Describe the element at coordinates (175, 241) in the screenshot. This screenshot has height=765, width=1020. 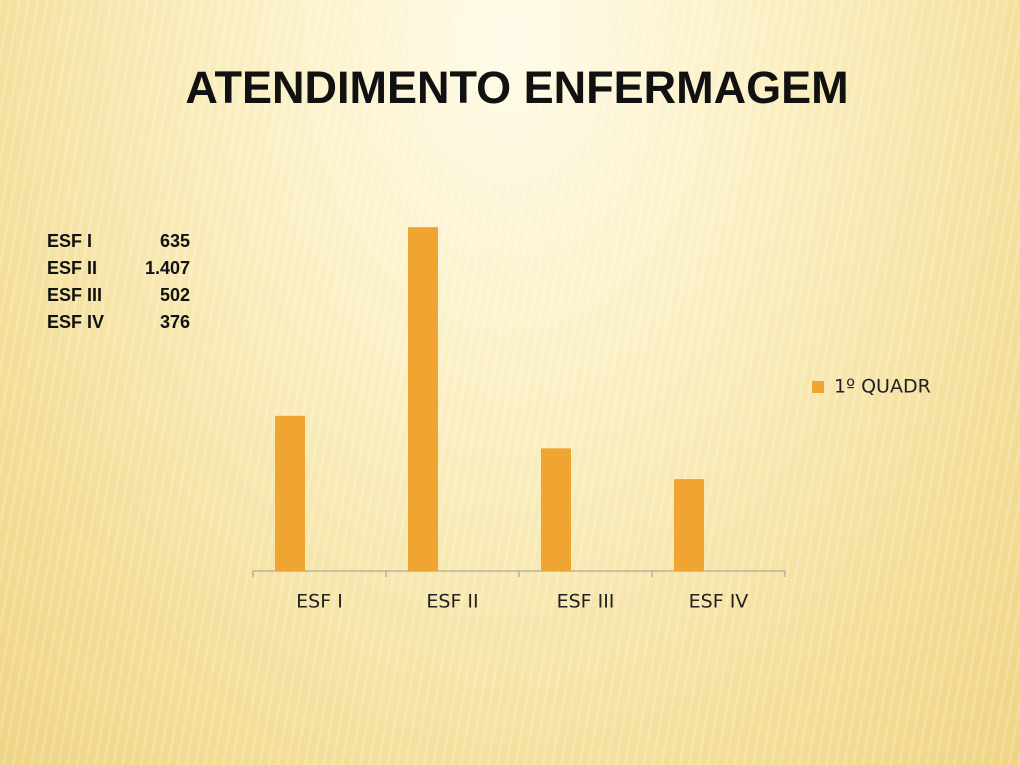
I see `table-value: 635` at that location.